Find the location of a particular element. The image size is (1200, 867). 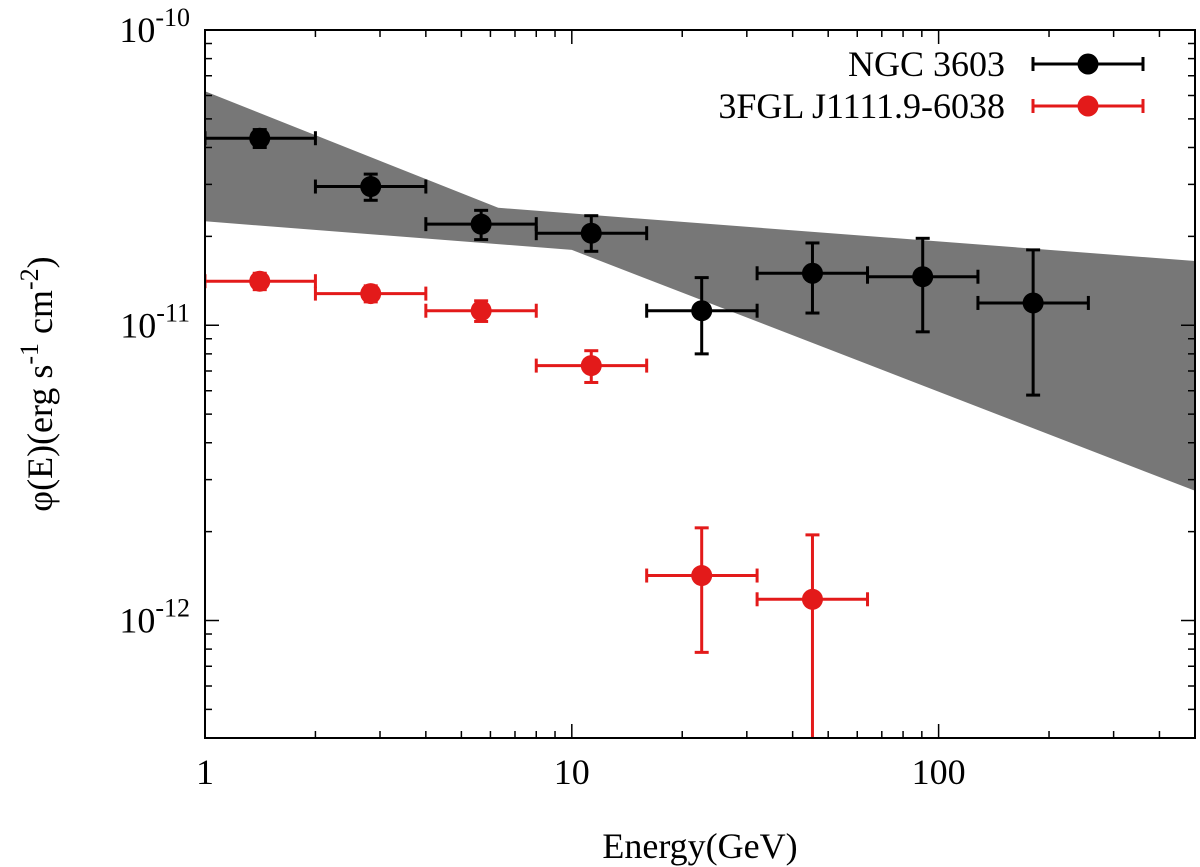

y-axis-title-exp1: -1 is located at coordinates (29, 354).